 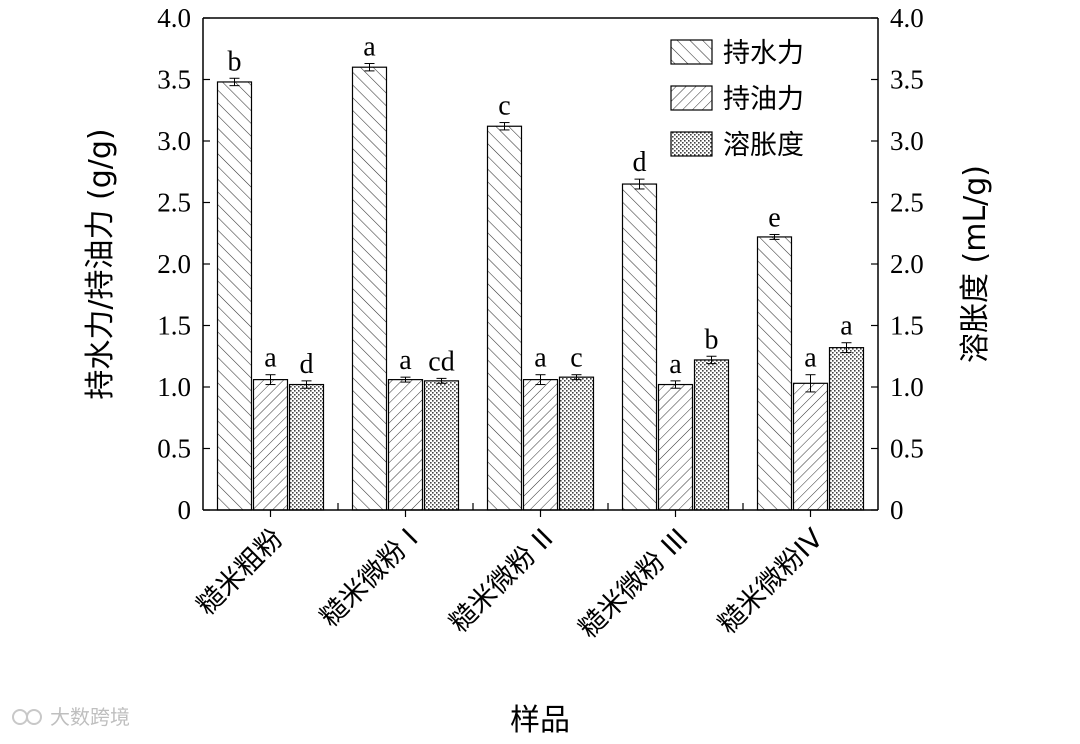 What do you see at coordinates (185, 510) in the screenshot?
I see `y-tick-label-left: 0` at bounding box center [185, 510].